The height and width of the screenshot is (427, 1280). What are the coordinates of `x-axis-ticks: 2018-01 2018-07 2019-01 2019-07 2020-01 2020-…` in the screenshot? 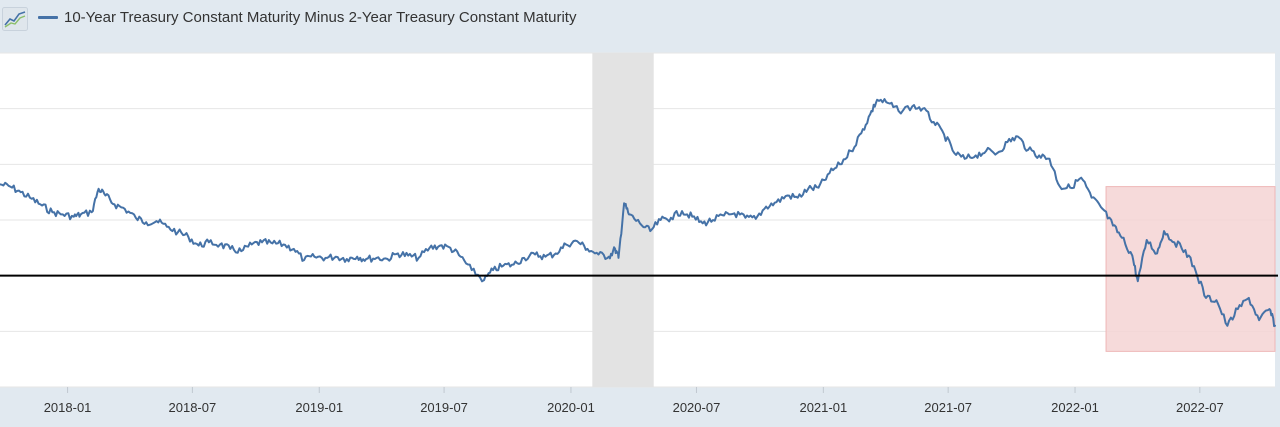 It's located at (634, 401).